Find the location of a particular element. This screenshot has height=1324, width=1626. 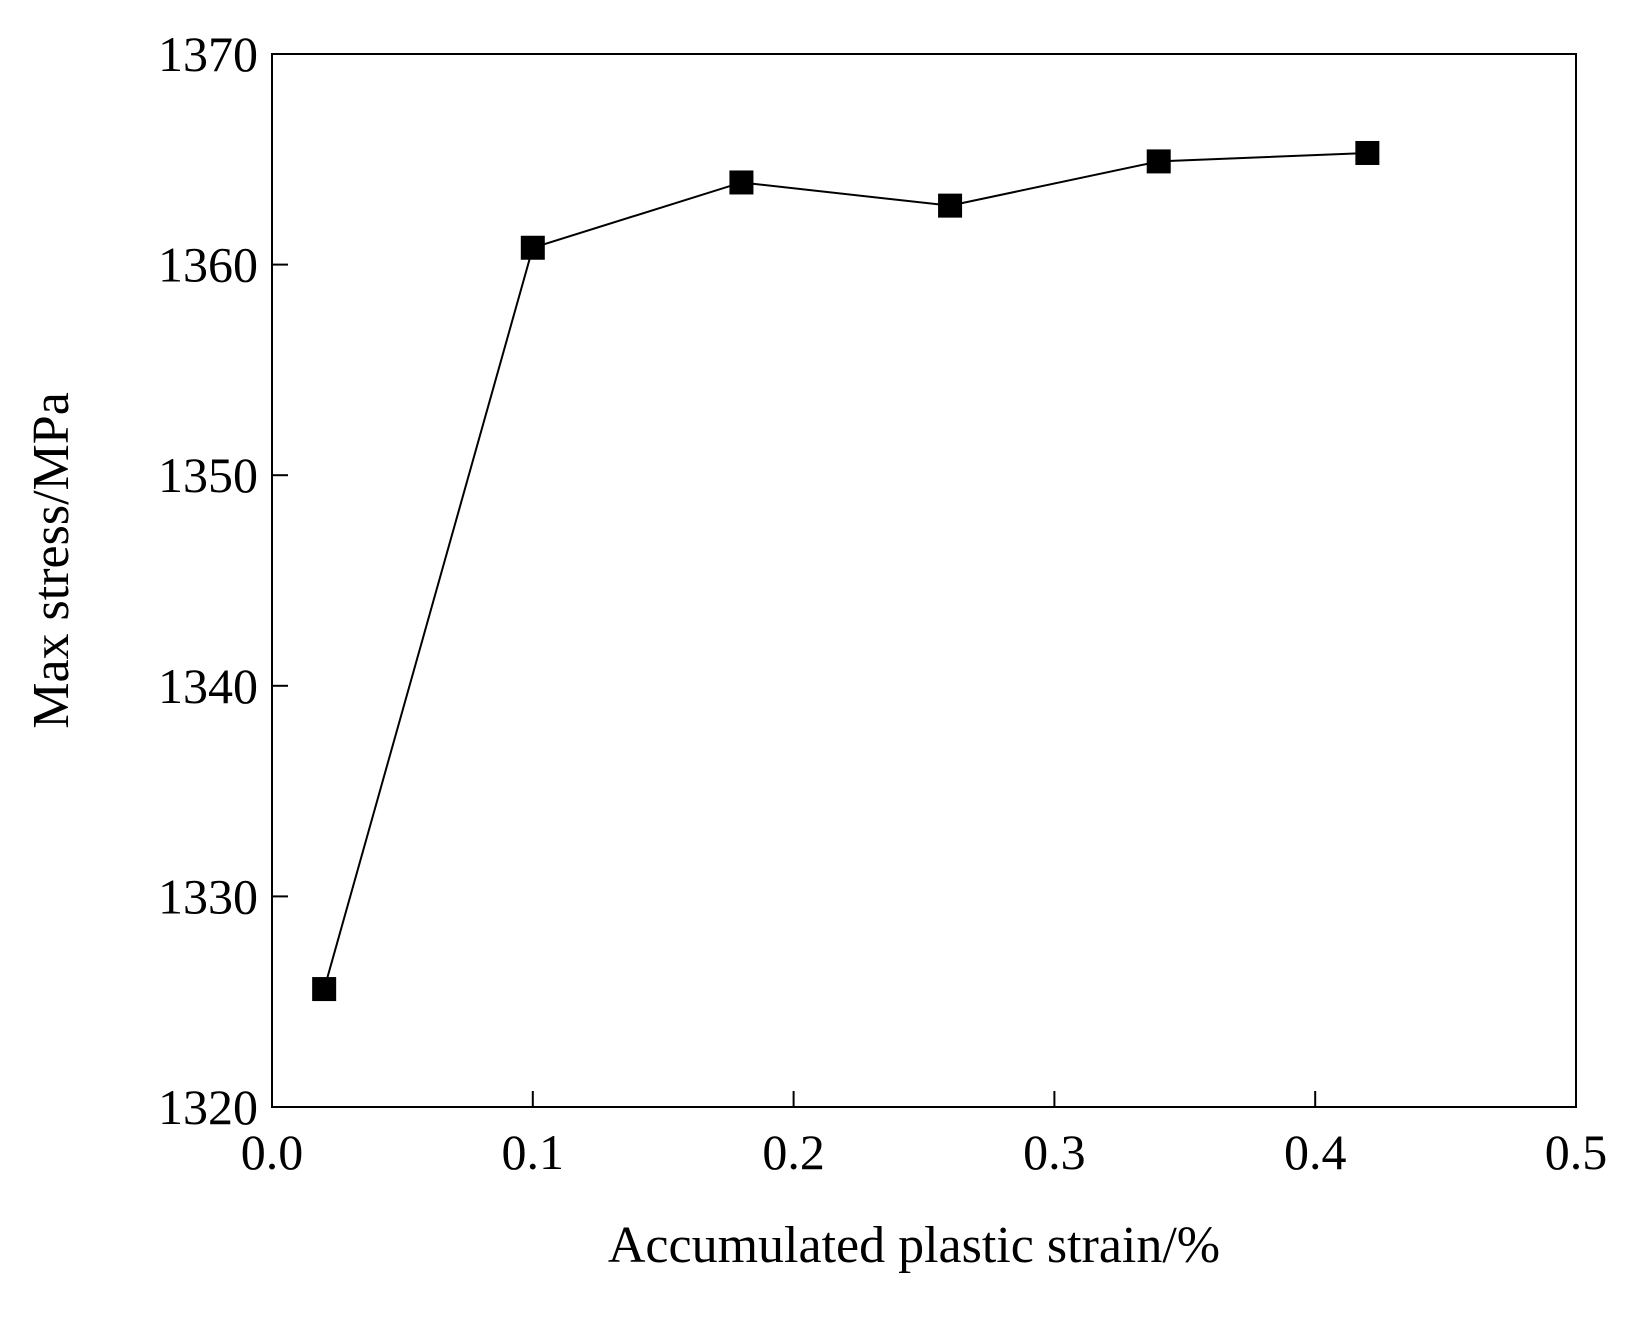

x-tick-label: 0.2 is located at coordinates (793, 1152).